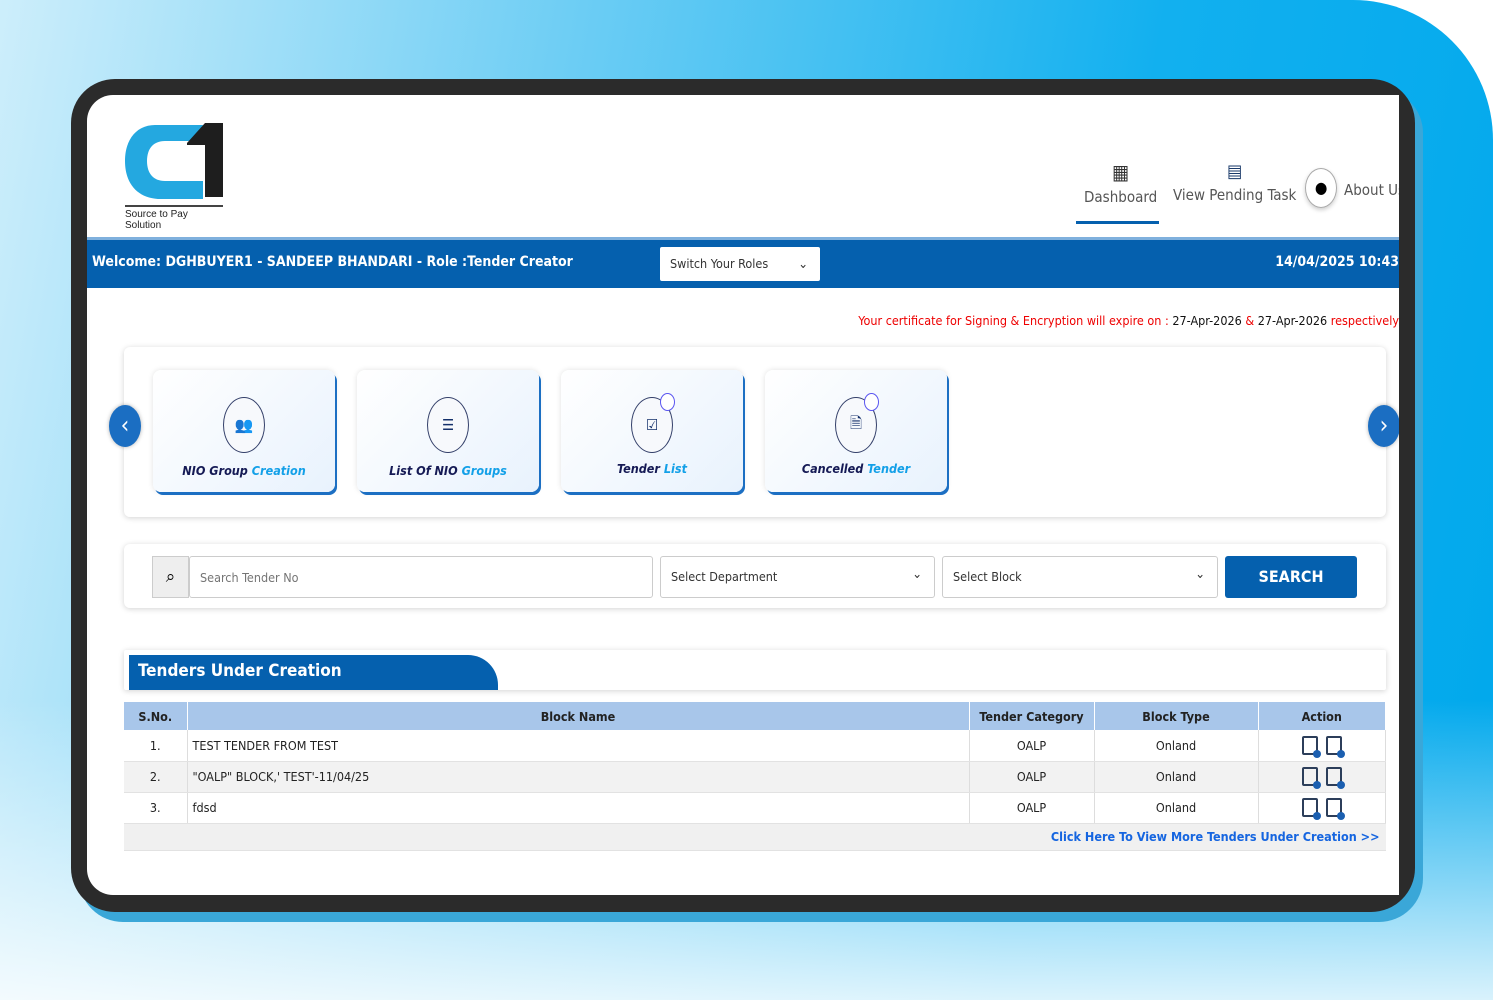 This screenshot has height=1000, width=1500. Describe the element at coordinates (1121, 172) in the screenshot. I see `dashboard-icon: ▦` at that location.